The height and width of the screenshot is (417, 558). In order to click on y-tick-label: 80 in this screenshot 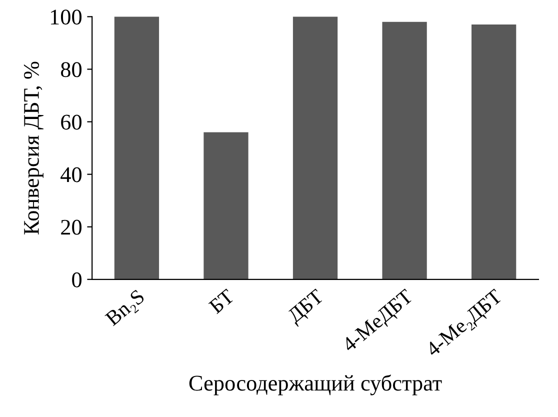, I will do `click(71, 70)`.